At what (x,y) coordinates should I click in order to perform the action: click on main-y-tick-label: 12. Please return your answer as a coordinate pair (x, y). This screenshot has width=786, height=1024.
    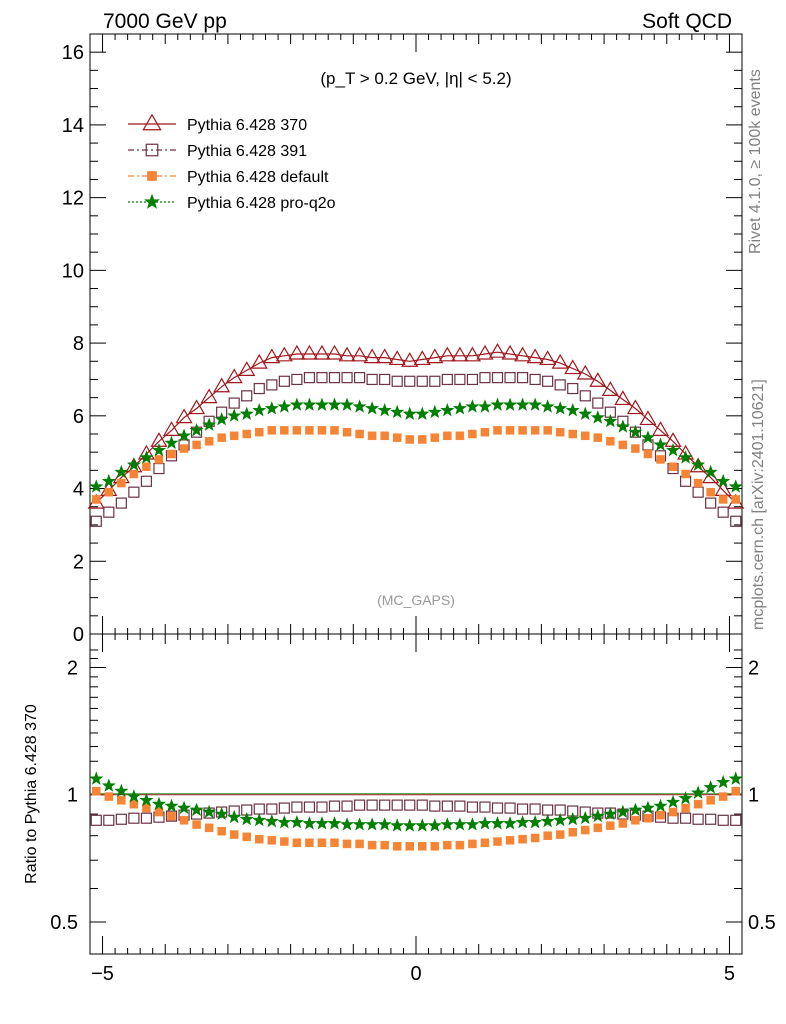
    Looking at the image, I should click on (73, 199).